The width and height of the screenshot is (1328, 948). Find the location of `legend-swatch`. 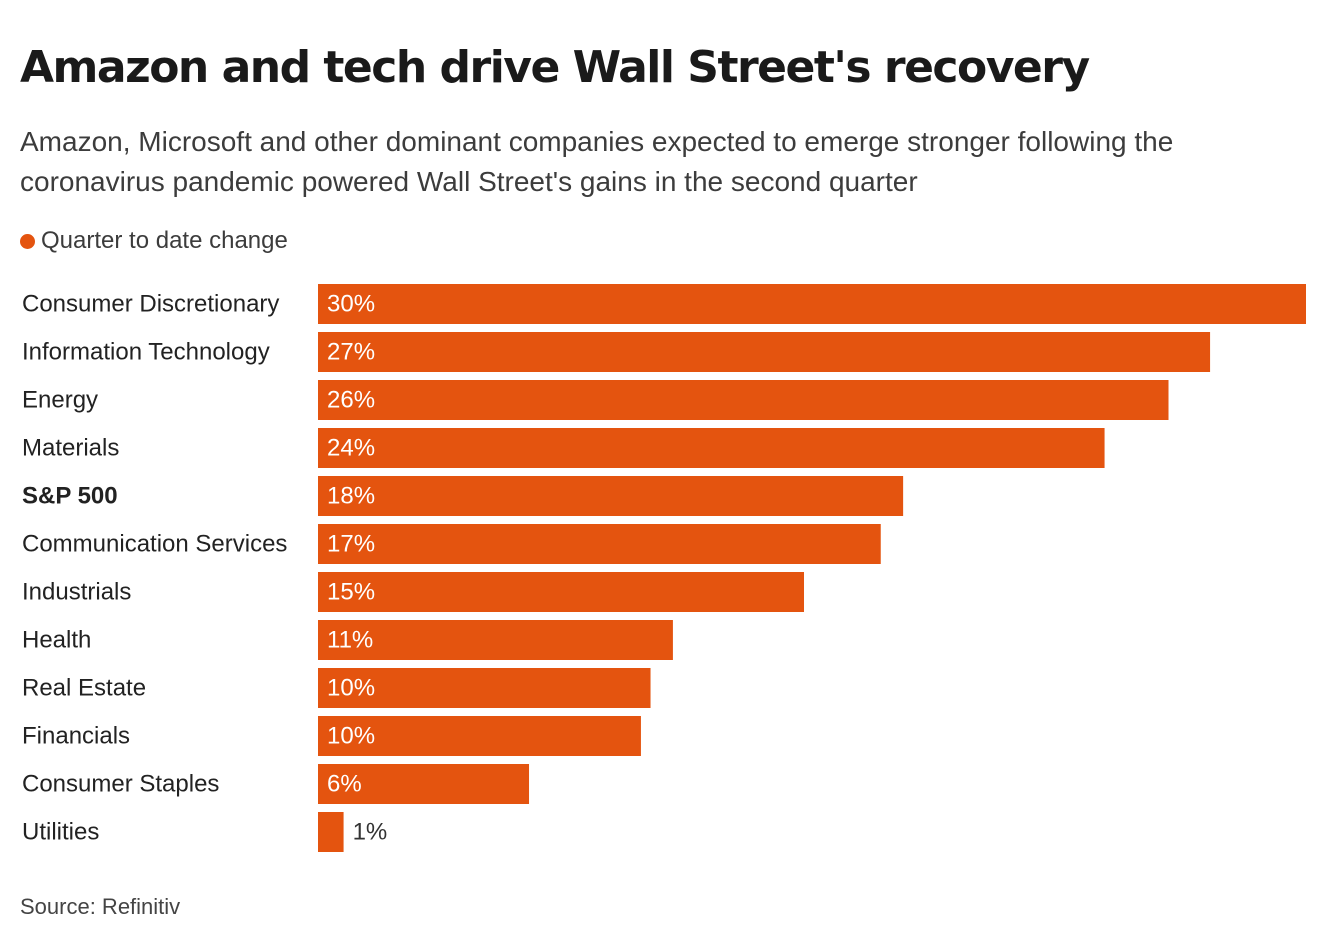

legend-swatch is located at coordinates (27, 241).